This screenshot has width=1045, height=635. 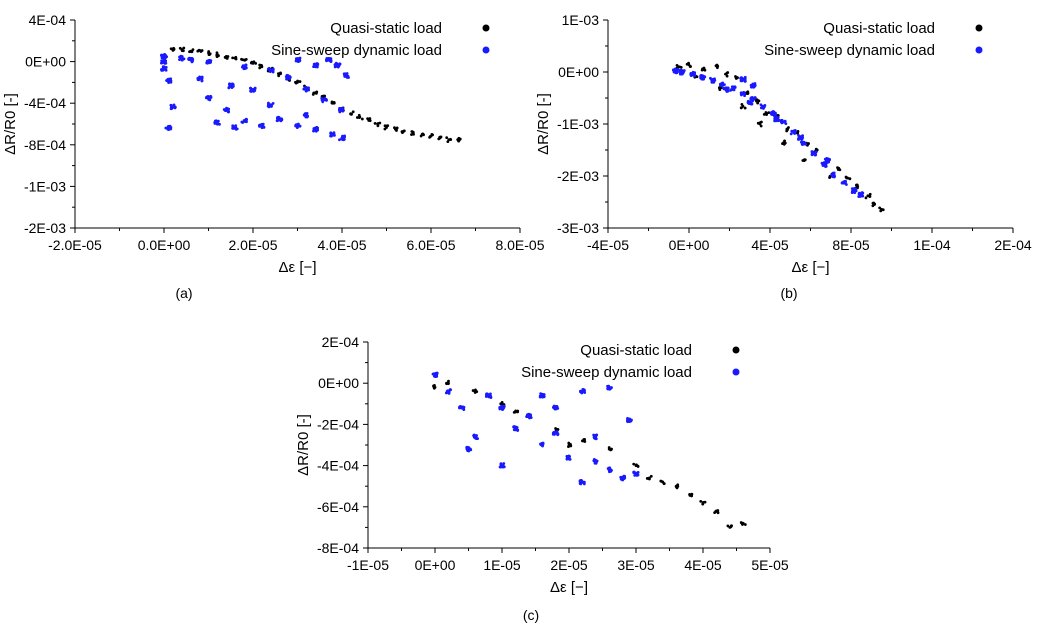 What do you see at coordinates (569, 565) in the screenshot?
I see `x-tick-label: 2E-05` at bounding box center [569, 565].